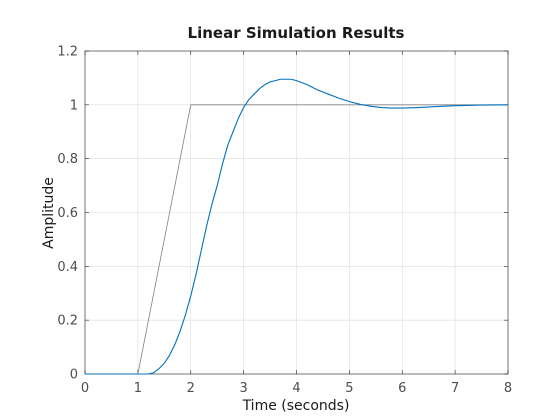 The height and width of the screenshot is (420, 560). I want to click on y-tick-label: 0, so click(74, 375).